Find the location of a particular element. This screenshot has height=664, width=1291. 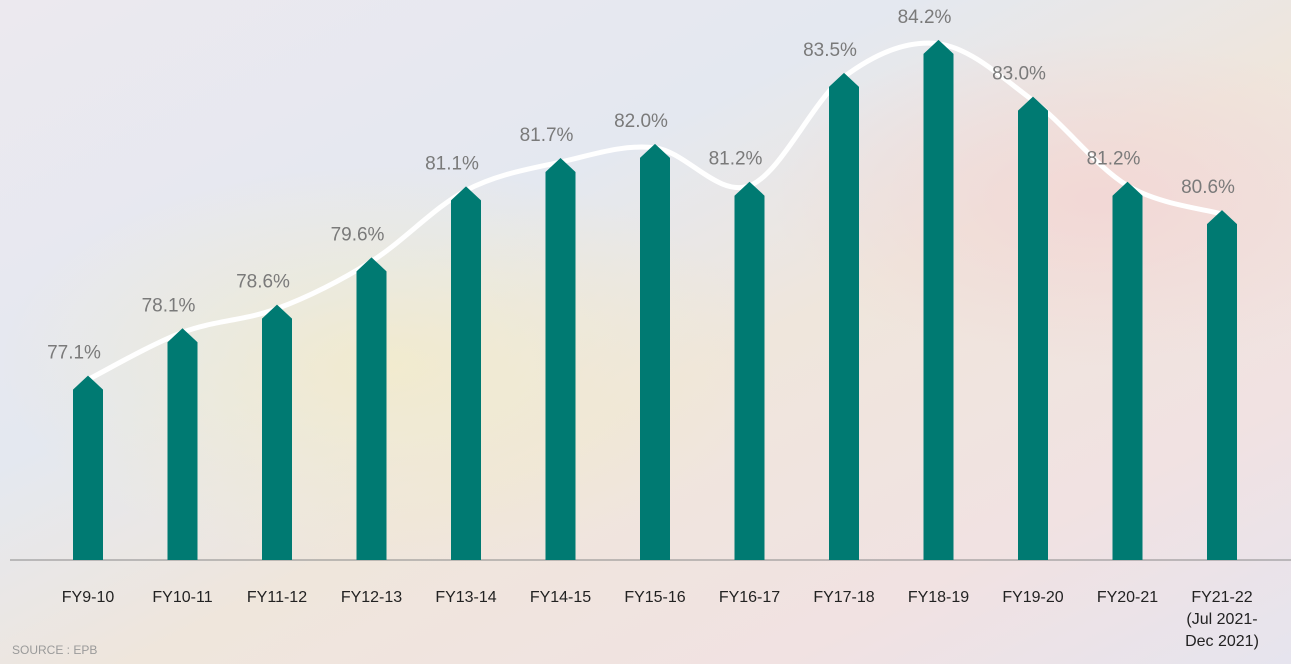

data-label: 77.1% is located at coordinates (74, 353).